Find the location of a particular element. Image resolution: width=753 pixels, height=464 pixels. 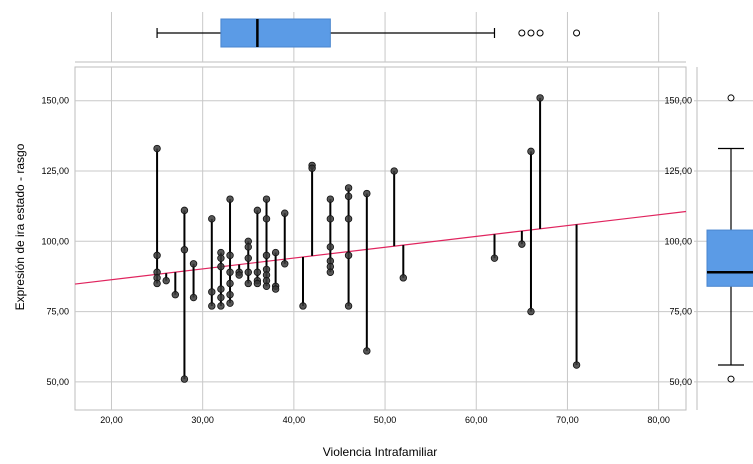

fit-line is located at coordinates (380, 247).